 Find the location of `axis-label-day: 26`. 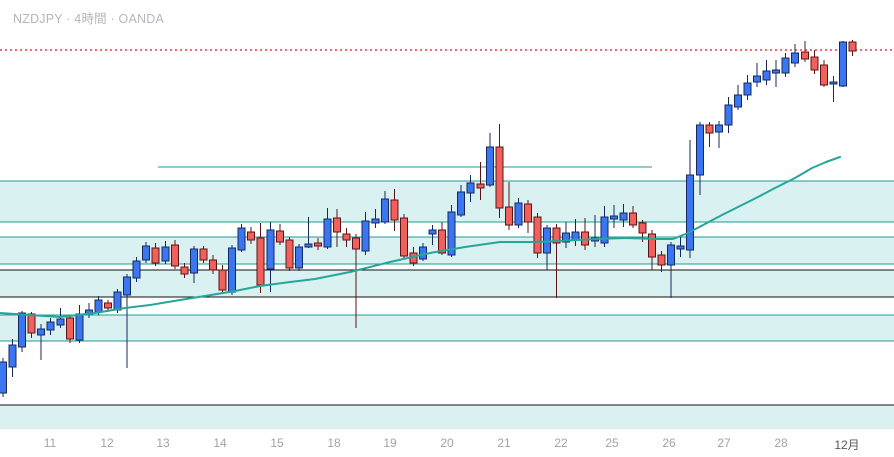

axis-label-day: 26 is located at coordinates (669, 443).